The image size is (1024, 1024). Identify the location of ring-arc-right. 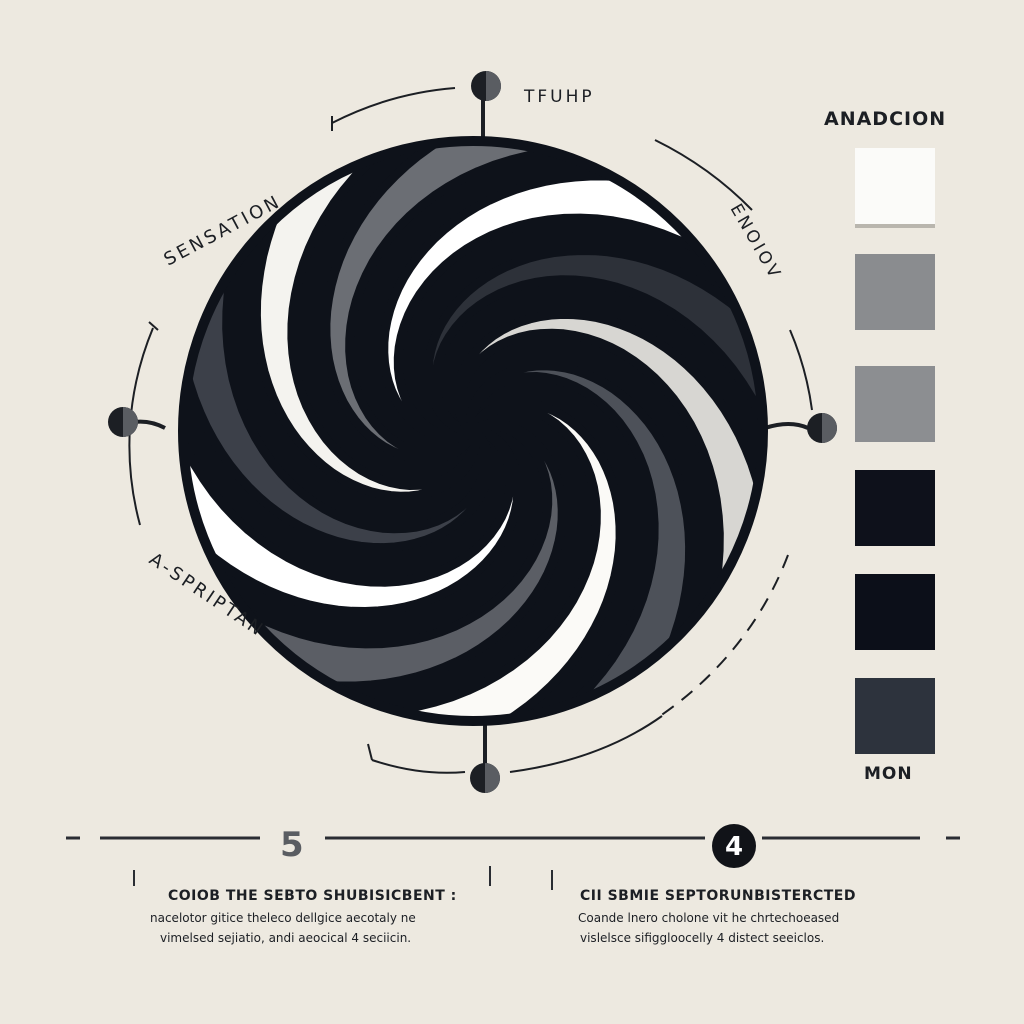
(801, 370).